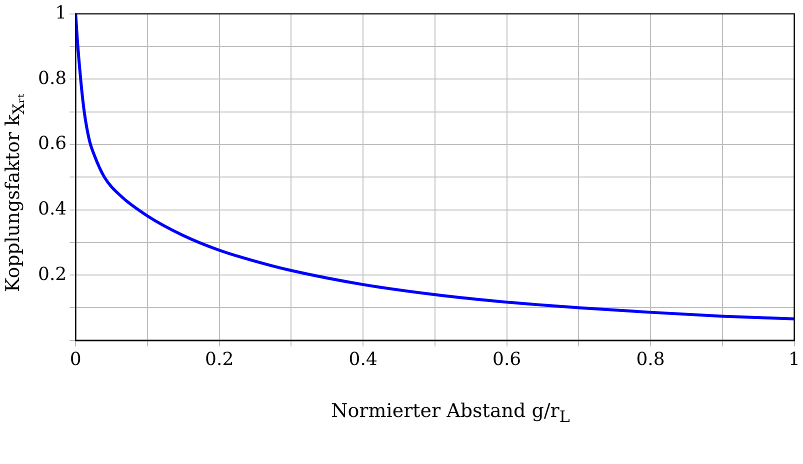 The height and width of the screenshot is (464, 803). I want to click on x-tick-label: 0, so click(76, 359).